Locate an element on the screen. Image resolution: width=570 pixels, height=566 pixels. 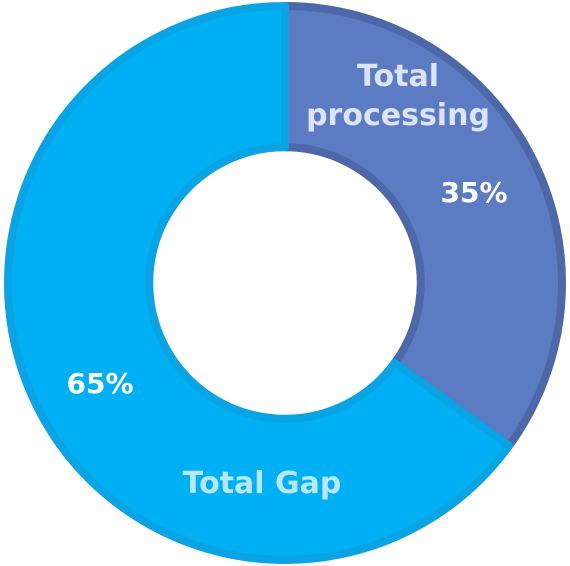
slice-label-total-gap: Total Gap is located at coordinates (262, 483).